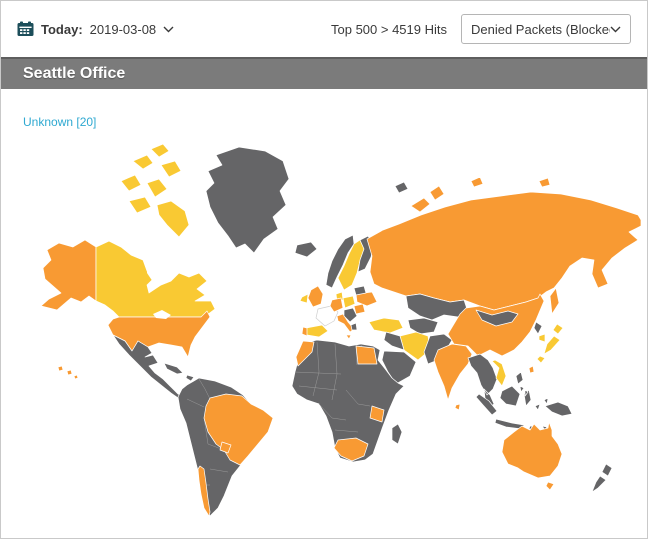  I want to click on report-type-select: Denied Packets (Blocked, so click(546, 29).